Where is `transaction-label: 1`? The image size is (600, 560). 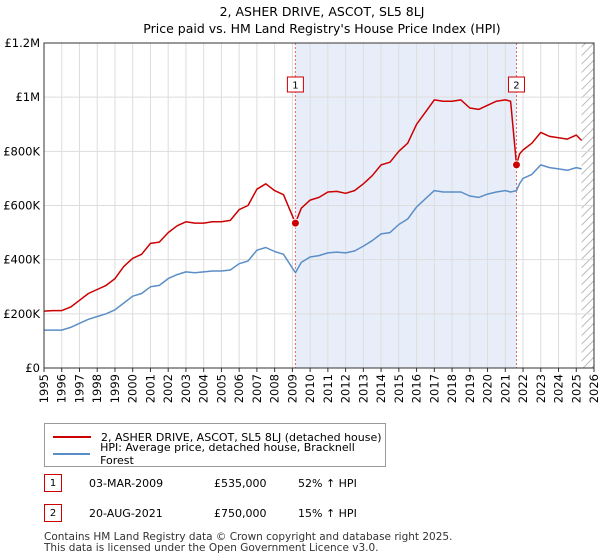
transaction-label: 1 is located at coordinates (295, 86).